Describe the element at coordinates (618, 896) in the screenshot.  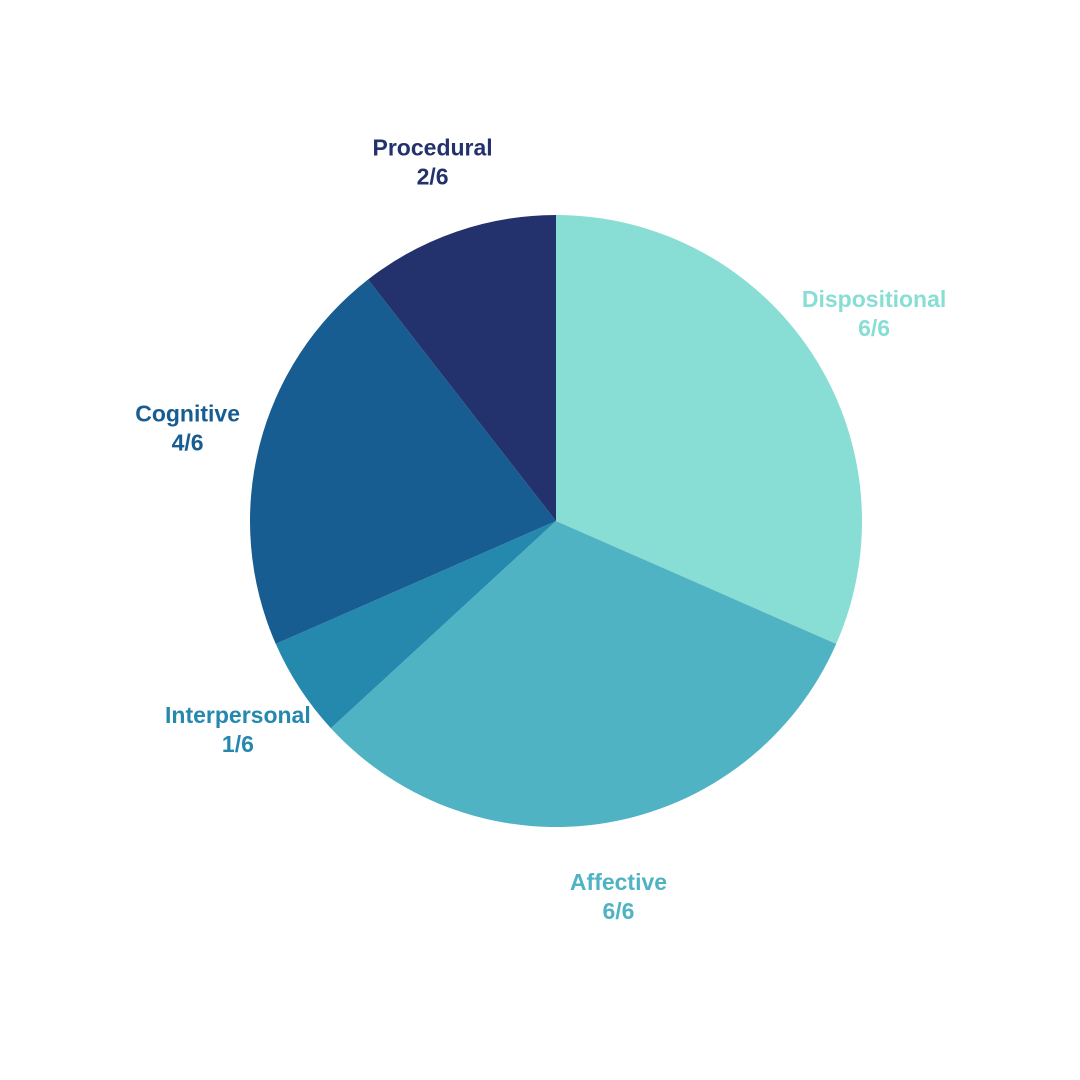
I see `slice-label-affective: Affective 6/6` at that location.